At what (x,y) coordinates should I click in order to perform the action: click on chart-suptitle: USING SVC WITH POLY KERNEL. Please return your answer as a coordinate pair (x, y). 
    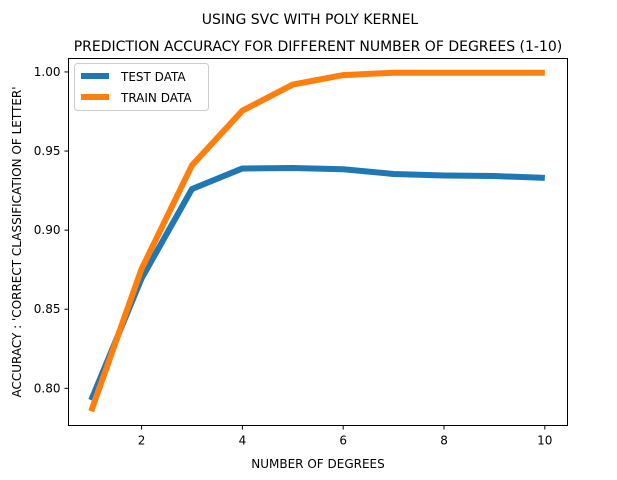
    Looking at the image, I should click on (310, 20).